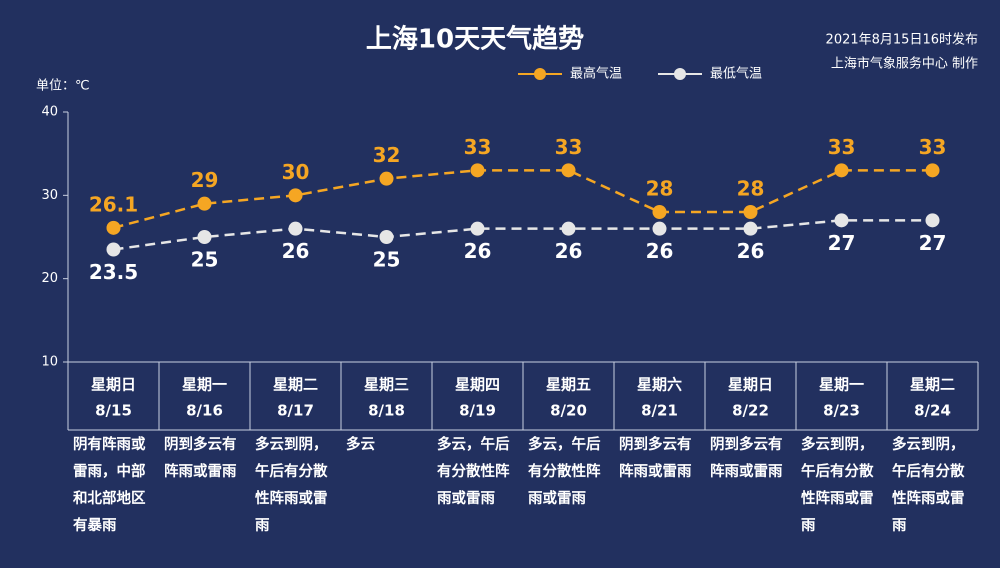  What do you see at coordinates (49, 195) in the screenshot?
I see `y-tick-label: 30` at bounding box center [49, 195].